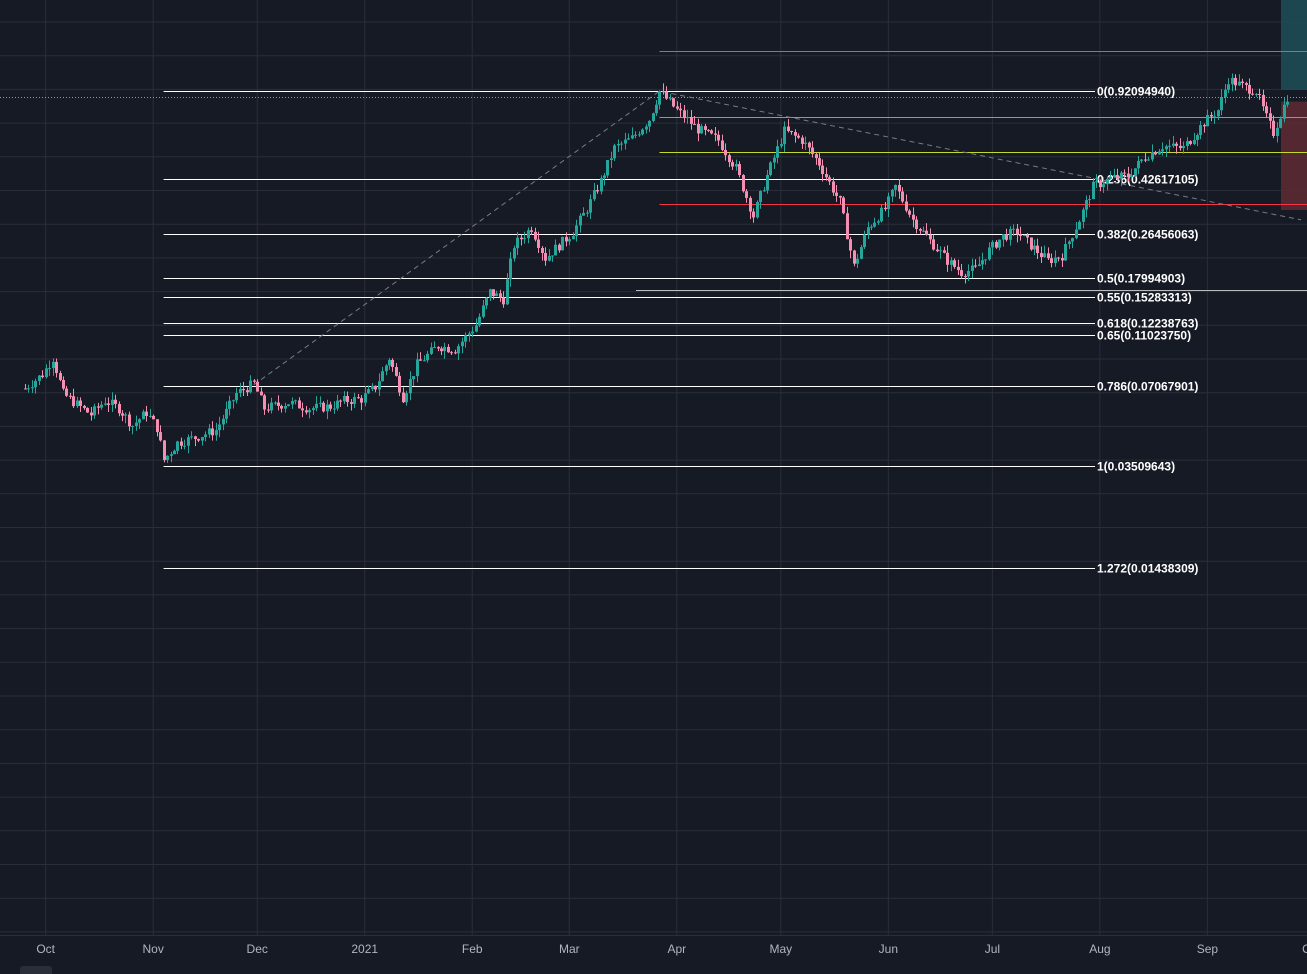 The image size is (1307, 974). I want to click on timescale-scroll-handle, so click(36, 970).